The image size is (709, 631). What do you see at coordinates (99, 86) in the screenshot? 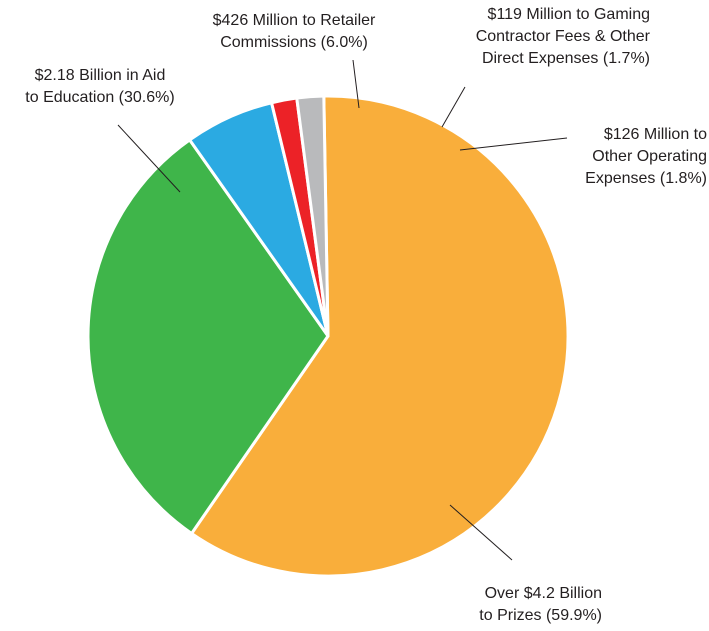
I see `slice-label-2: $2.18 Billion in Aid to Education (30.6%)` at bounding box center [99, 86].